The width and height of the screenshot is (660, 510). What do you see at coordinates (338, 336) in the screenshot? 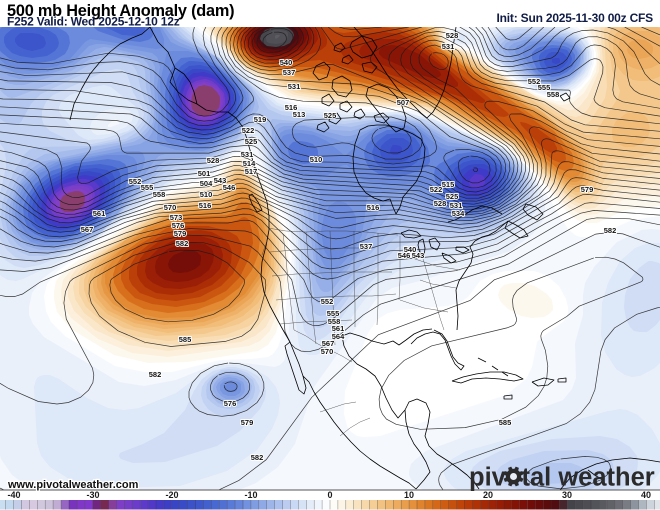
I see `svg-text: 564` at bounding box center [338, 336].